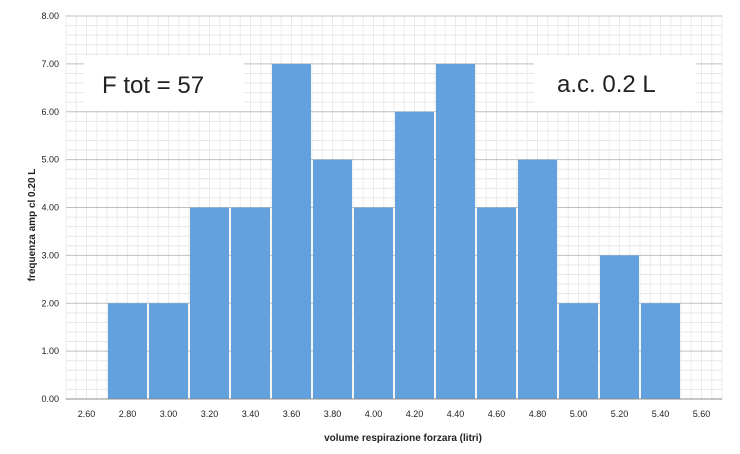  Describe the element at coordinates (50, 208) in the screenshot. I see `y-tick-label: 4.00` at that location.